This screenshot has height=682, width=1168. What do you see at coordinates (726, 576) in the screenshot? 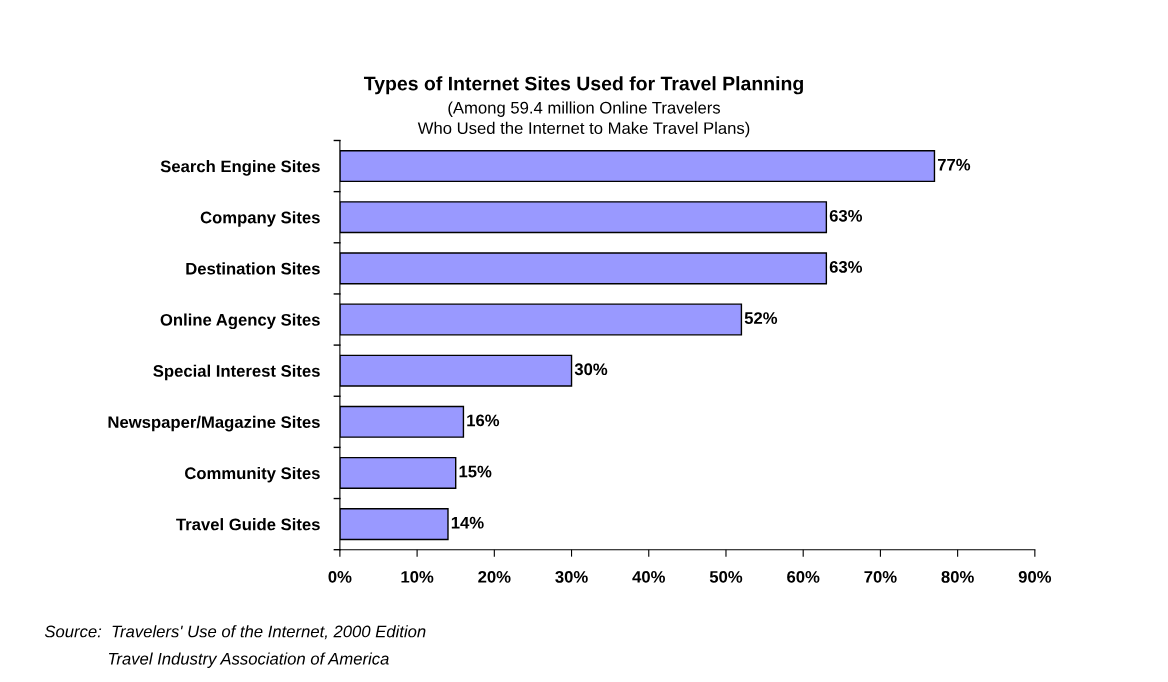
I see `x-tick-label: 50%` at bounding box center [726, 576].